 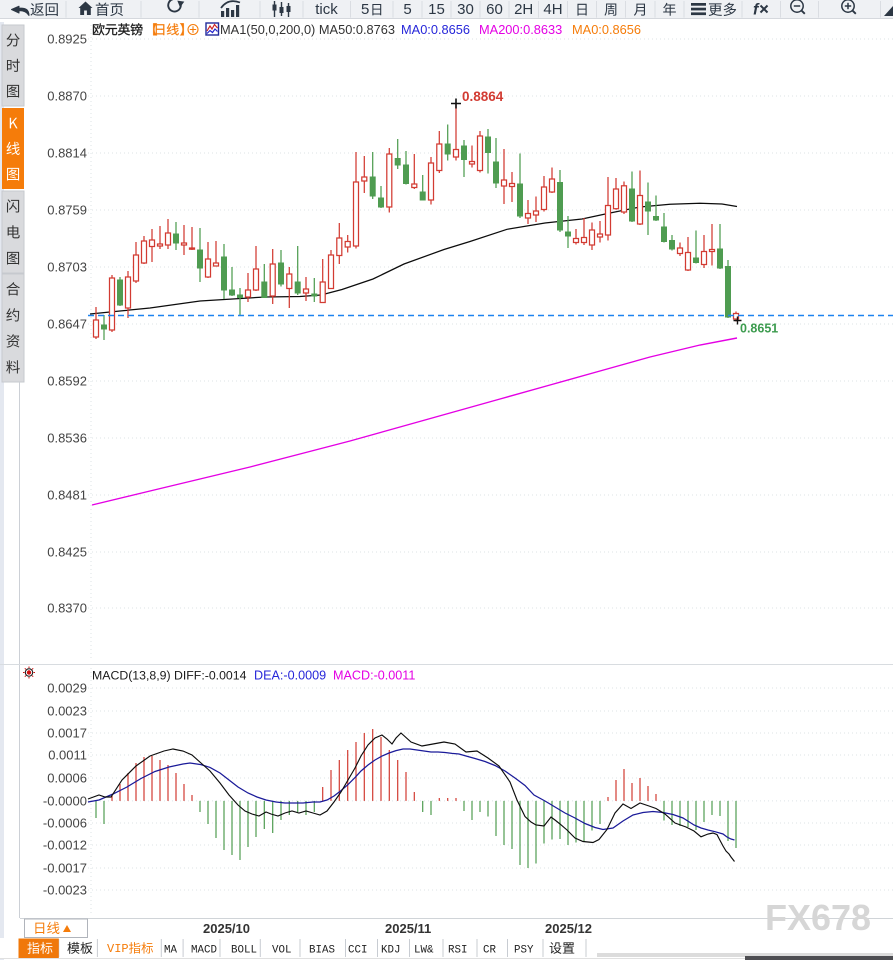 I want to click on svg-text: 0.8651, so click(x=759, y=329).